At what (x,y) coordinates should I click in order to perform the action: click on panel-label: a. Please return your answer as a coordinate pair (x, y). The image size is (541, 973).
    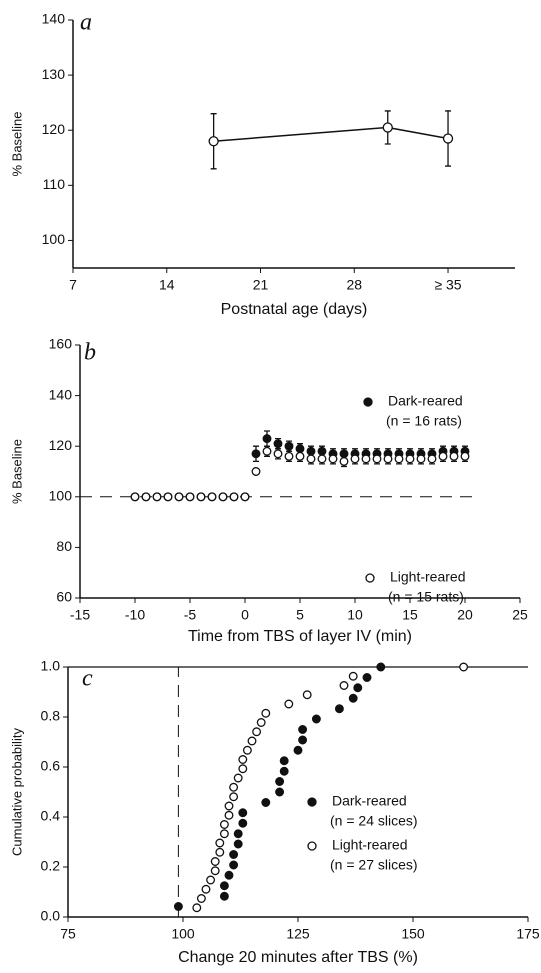
    Looking at the image, I should click on (86, 23).